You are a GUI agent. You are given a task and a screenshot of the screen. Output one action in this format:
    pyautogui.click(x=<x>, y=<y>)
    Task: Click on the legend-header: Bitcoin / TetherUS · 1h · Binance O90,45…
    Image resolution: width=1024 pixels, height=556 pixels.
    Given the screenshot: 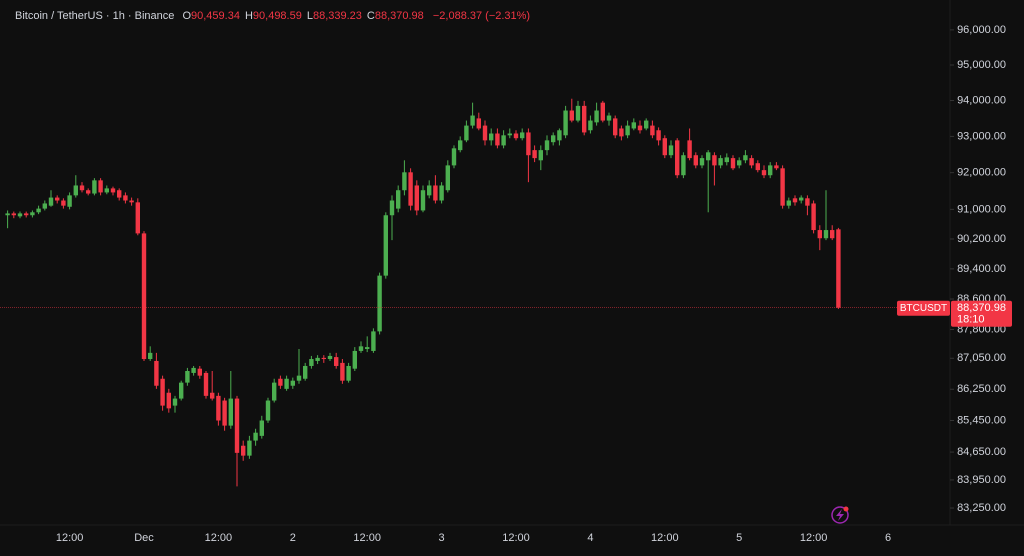 What is the action you would take?
    pyautogui.click(x=272, y=16)
    